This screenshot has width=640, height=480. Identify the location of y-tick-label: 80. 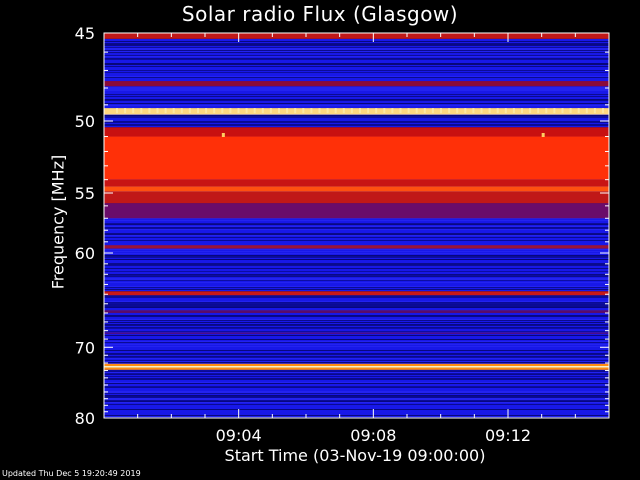
(85, 418).